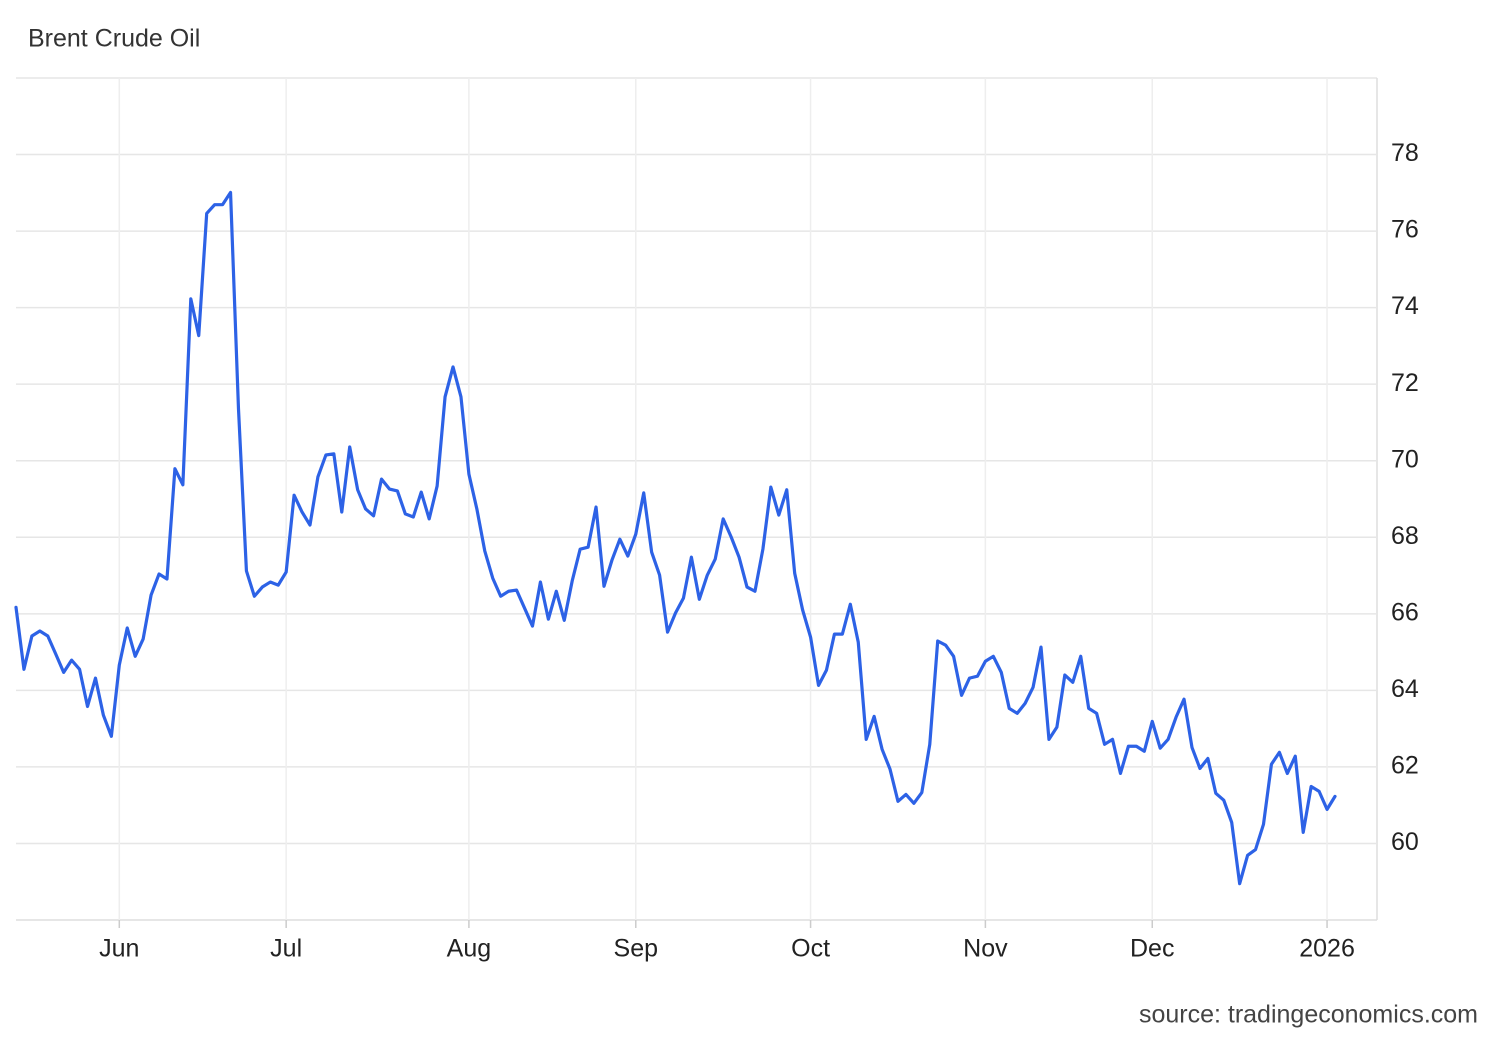 This screenshot has width=1500, height=1040. Describe the element at coordinates (1405, 230) in the screenshot. I see `y-tick-label: 76` at that location.